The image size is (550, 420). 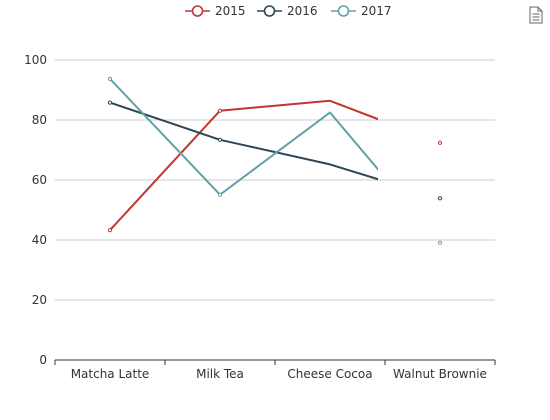 I want to click on legend-item-2015: 2015, so click(x=215, y=11).